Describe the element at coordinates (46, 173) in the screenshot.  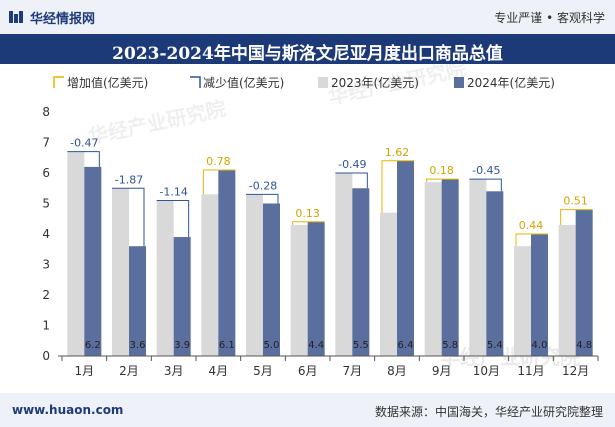
I see `y-tick-label: 6` at that location.